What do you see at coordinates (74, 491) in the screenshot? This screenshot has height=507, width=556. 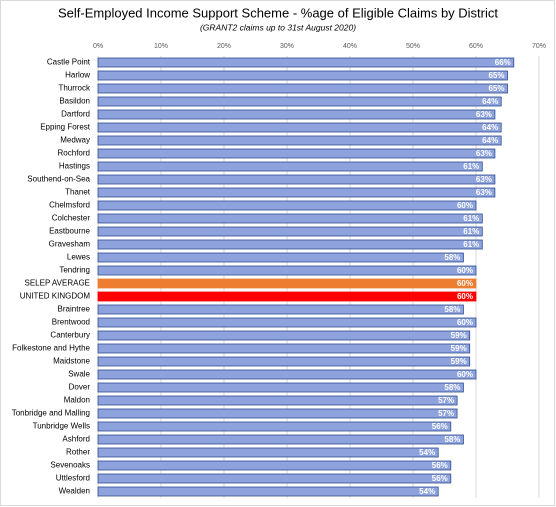 I see `y-tick-label: Wealden` at bounding box center [74, 491].